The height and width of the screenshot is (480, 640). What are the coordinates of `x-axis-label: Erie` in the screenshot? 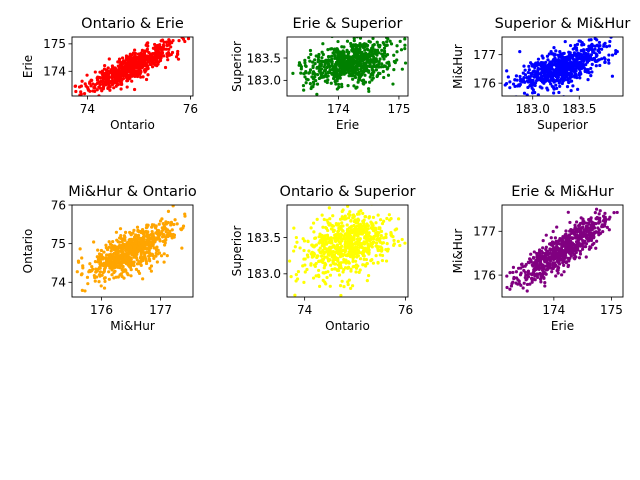 It's located at (562, 326).